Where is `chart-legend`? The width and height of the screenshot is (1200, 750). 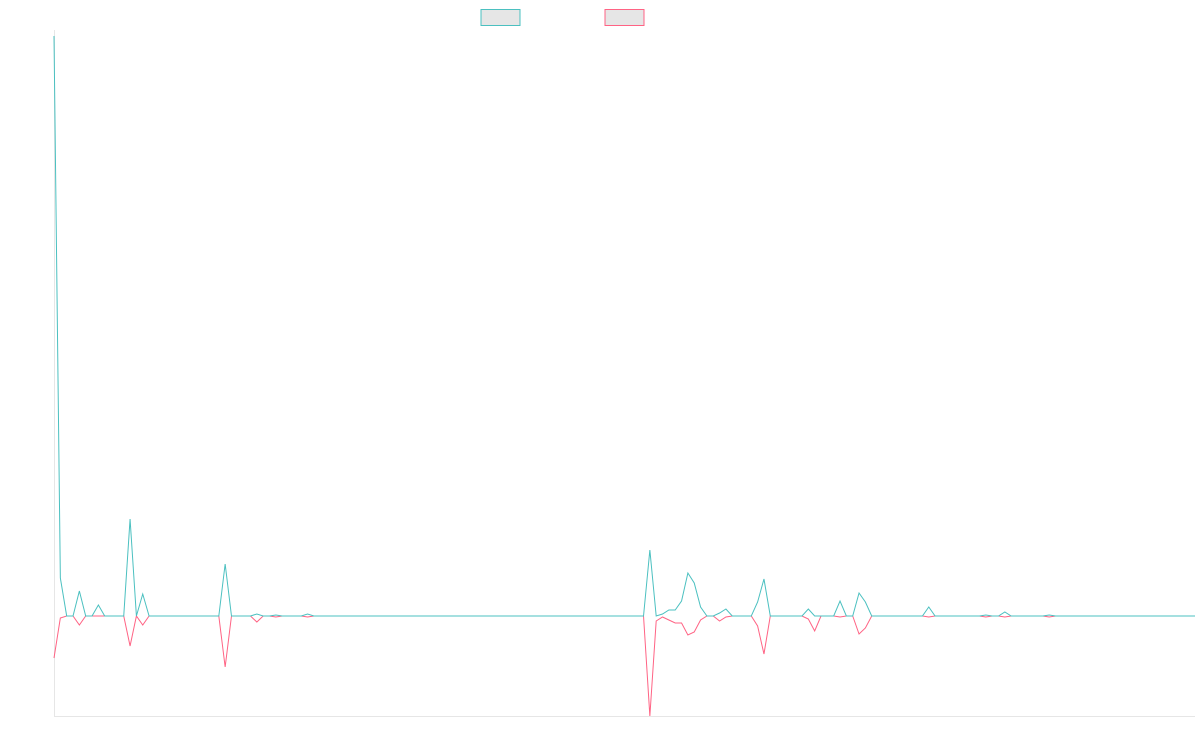
chart-legend is located at coordinates (562, 17).